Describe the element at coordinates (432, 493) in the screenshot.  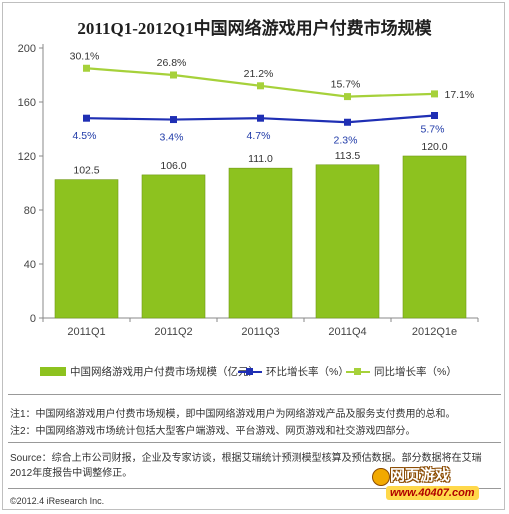
I see `watermark-url: www.40407.com` at that location.